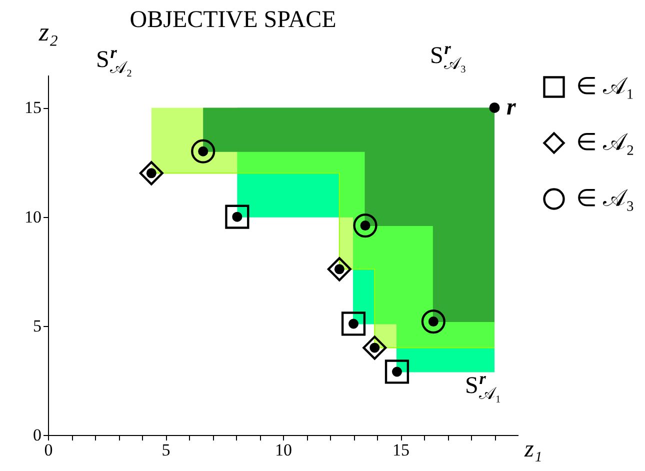 The width and height of the screenshot is (645, 471). Describe the element at coordinates (511, 107) in the screenshot. I see `series-label: r` at that location.